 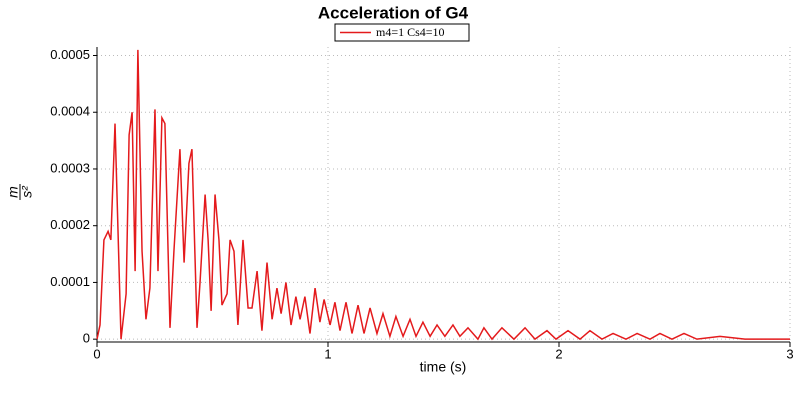 I want to click on x-tick-label: 3, so click(x=789, y=353).